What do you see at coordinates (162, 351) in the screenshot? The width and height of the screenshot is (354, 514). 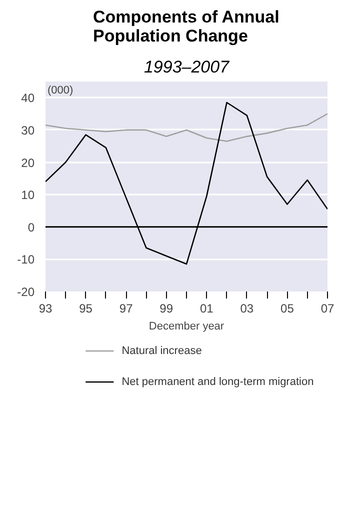 I see `legend-label: Natural increase` at bounding box center [162, 351].